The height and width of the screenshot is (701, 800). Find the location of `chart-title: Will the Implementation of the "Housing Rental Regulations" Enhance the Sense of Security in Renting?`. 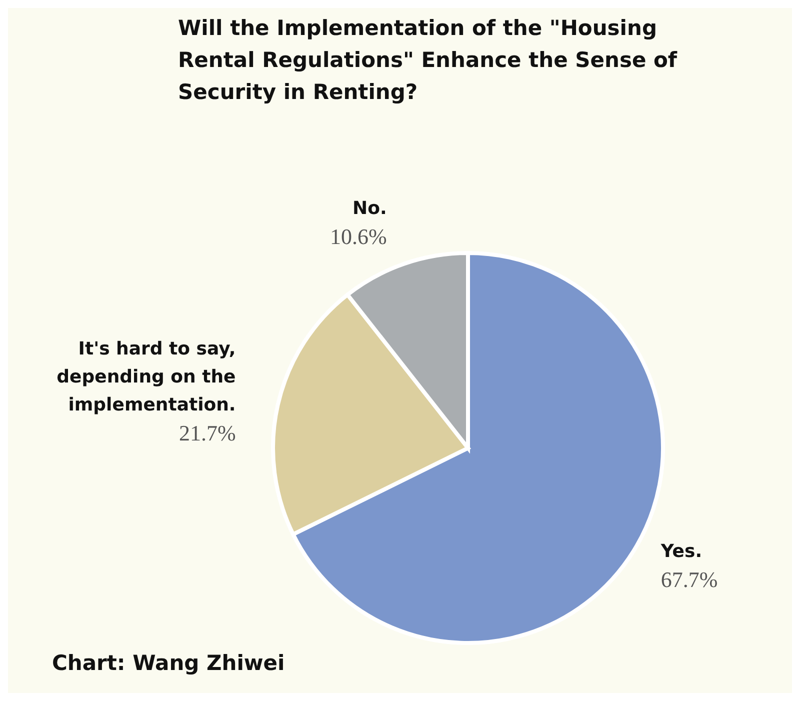

chart-title: Will the Implementation of the "Housing Rental Regulations" Enhance the Sense of Security in Renting? is located at coordinates (428, 60).